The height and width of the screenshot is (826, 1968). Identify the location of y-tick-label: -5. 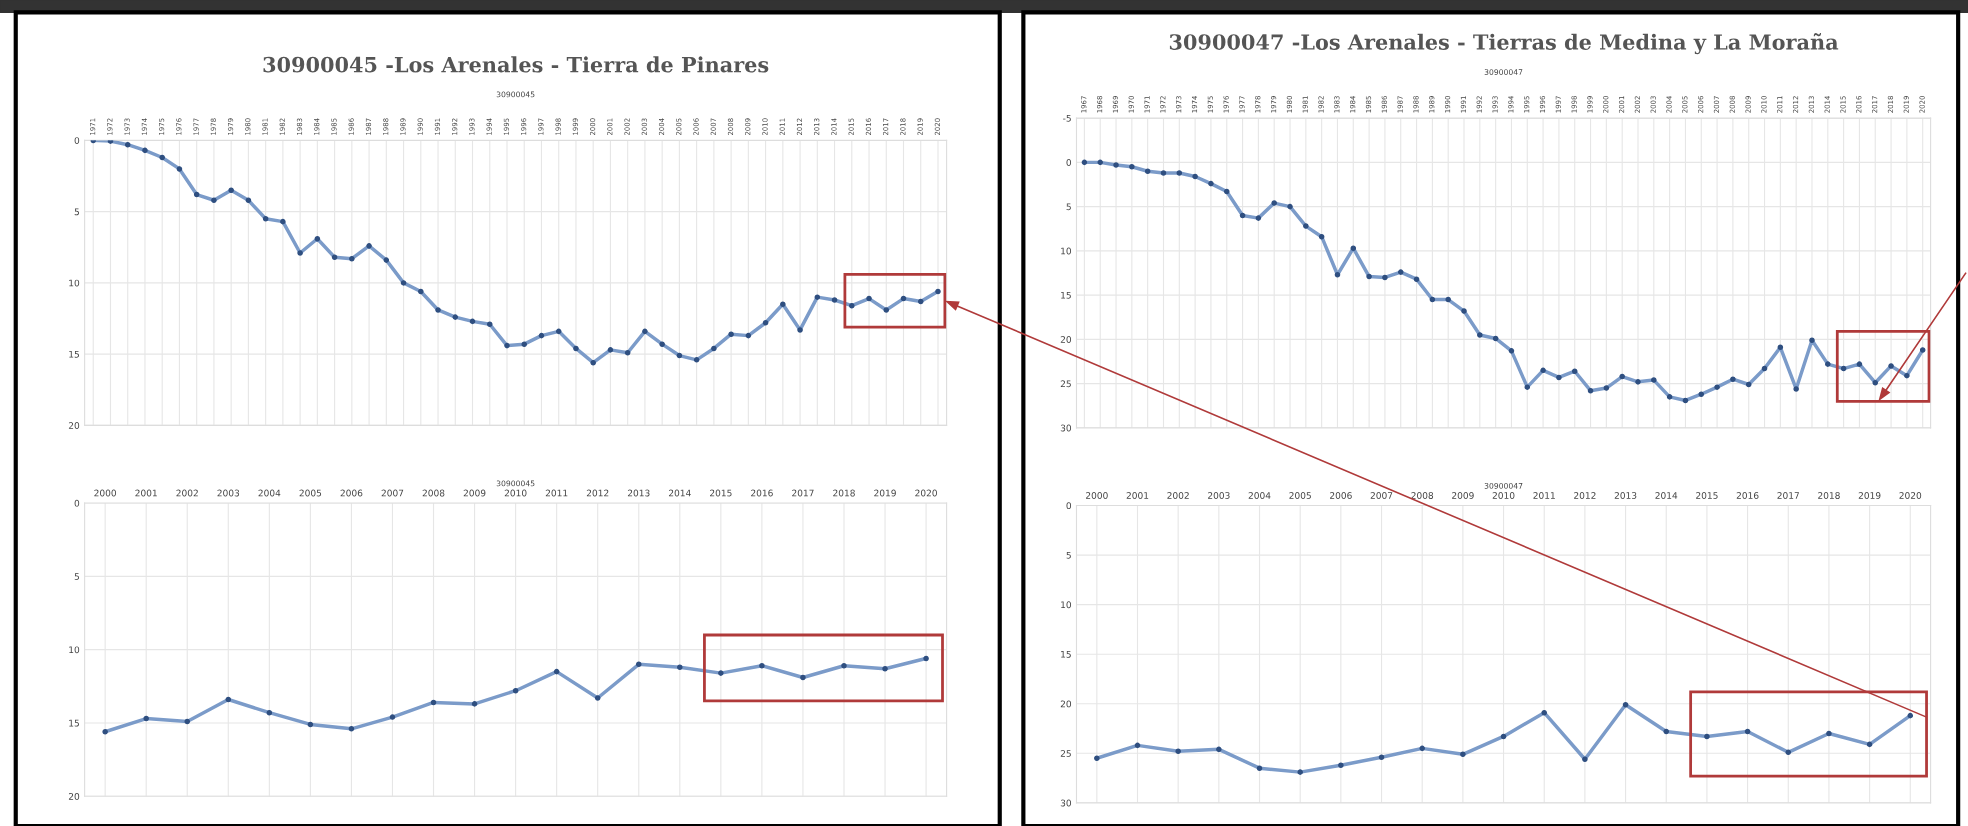
(1067, 118).